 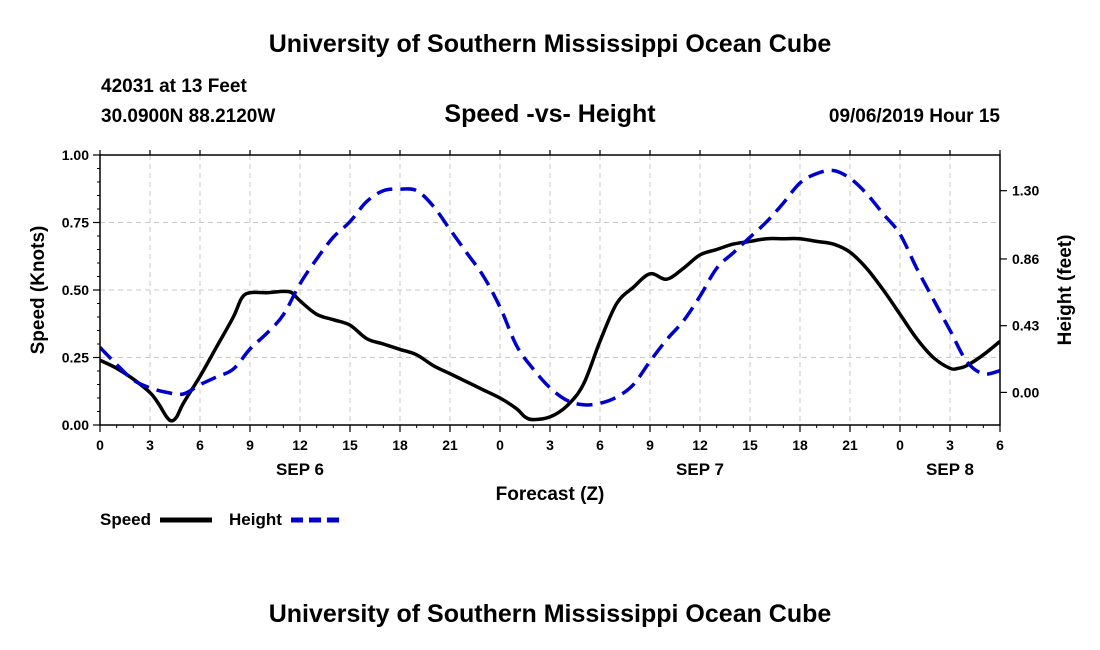 I want to click on y2-axis-title: Height (feet), so click(x=1065, y=290).